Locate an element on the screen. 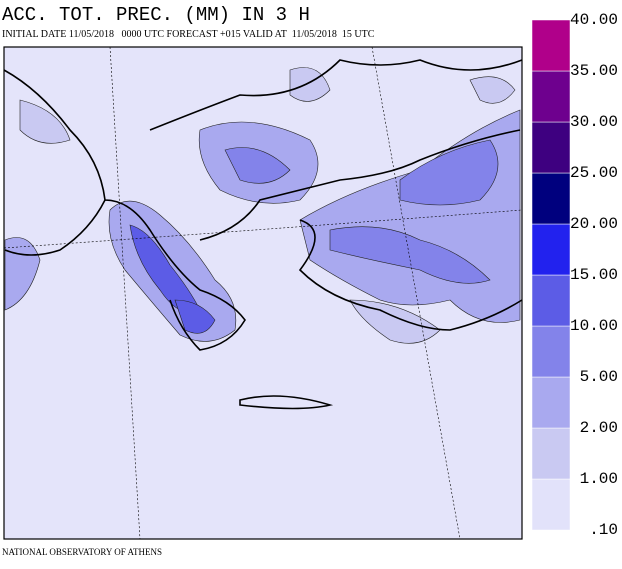  colorbar-label: 10.00 is located at coordinates (594, 326).